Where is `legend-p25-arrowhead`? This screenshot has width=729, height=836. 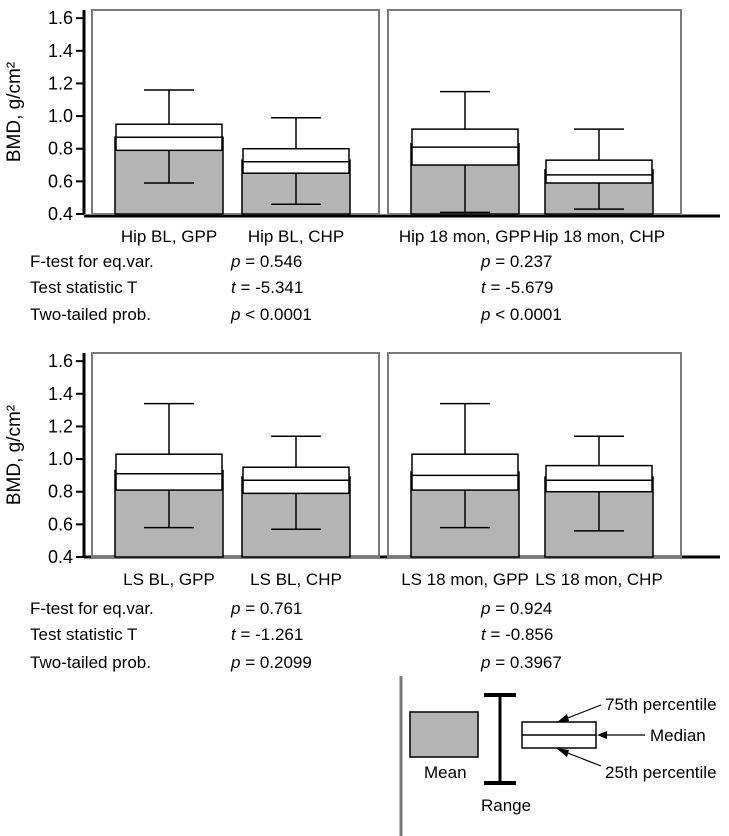 legend-p25-arrowhead is located at coordinates (562, 752).